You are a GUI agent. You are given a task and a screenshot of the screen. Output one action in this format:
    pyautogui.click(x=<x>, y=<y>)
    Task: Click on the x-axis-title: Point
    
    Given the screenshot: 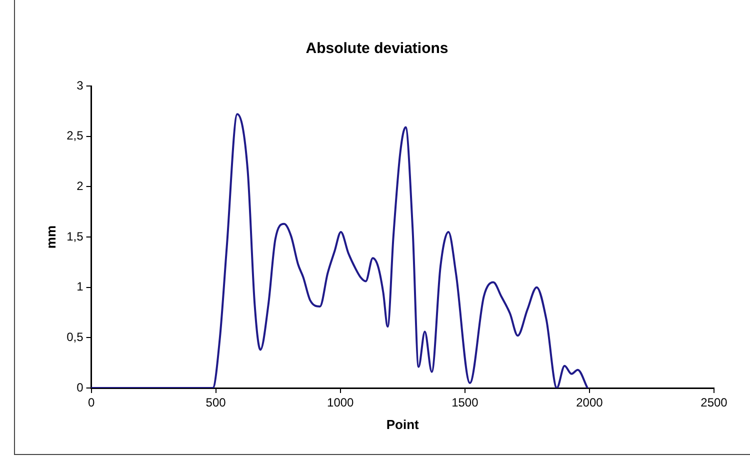 What is the action you would take?
    pyautogui.click(x=403, y=424)
    